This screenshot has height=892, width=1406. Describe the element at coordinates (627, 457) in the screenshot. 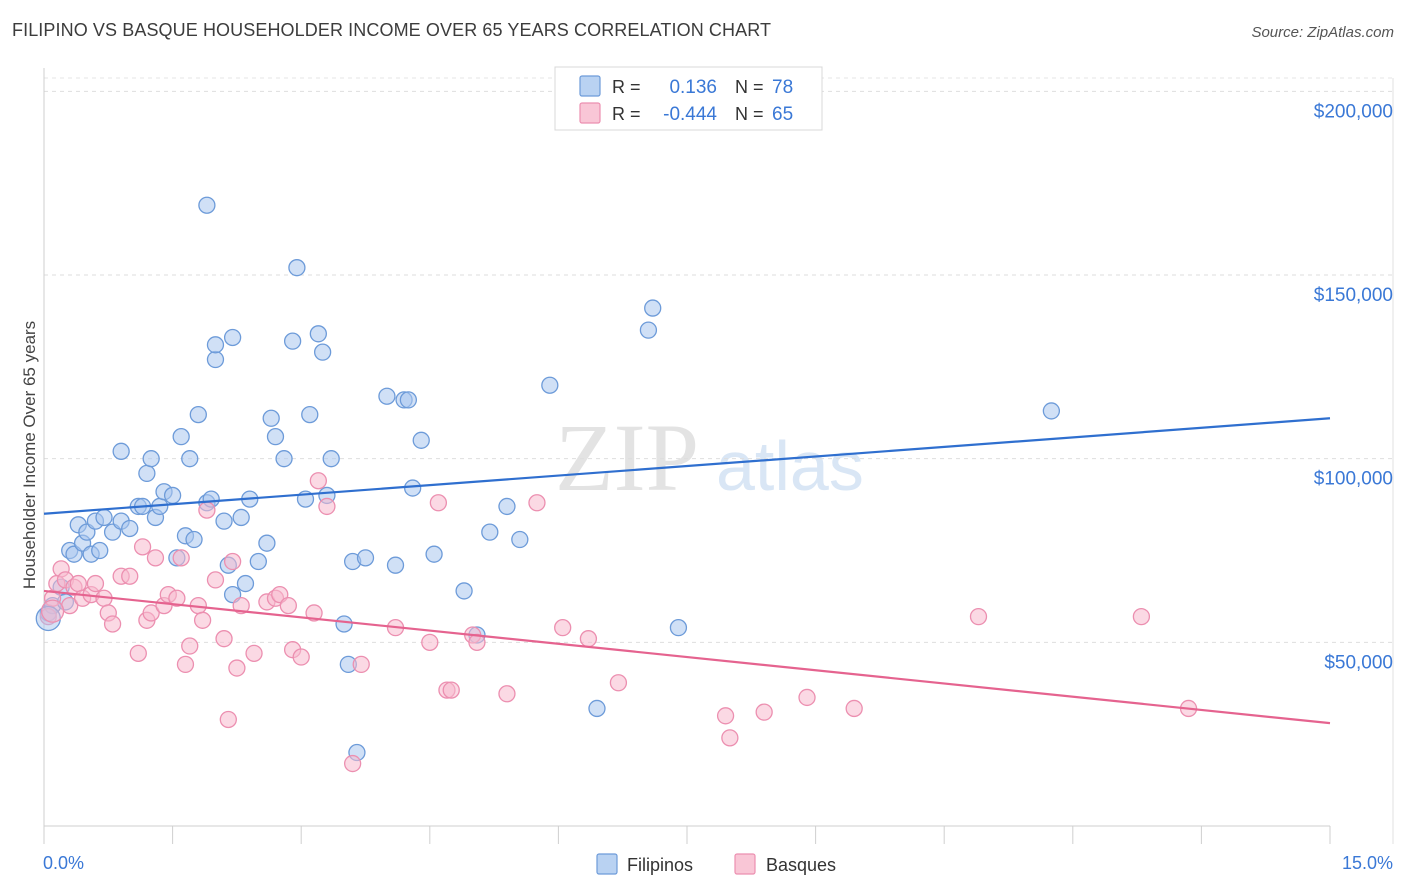

I see `watermark-zip: ZIP` at that location.